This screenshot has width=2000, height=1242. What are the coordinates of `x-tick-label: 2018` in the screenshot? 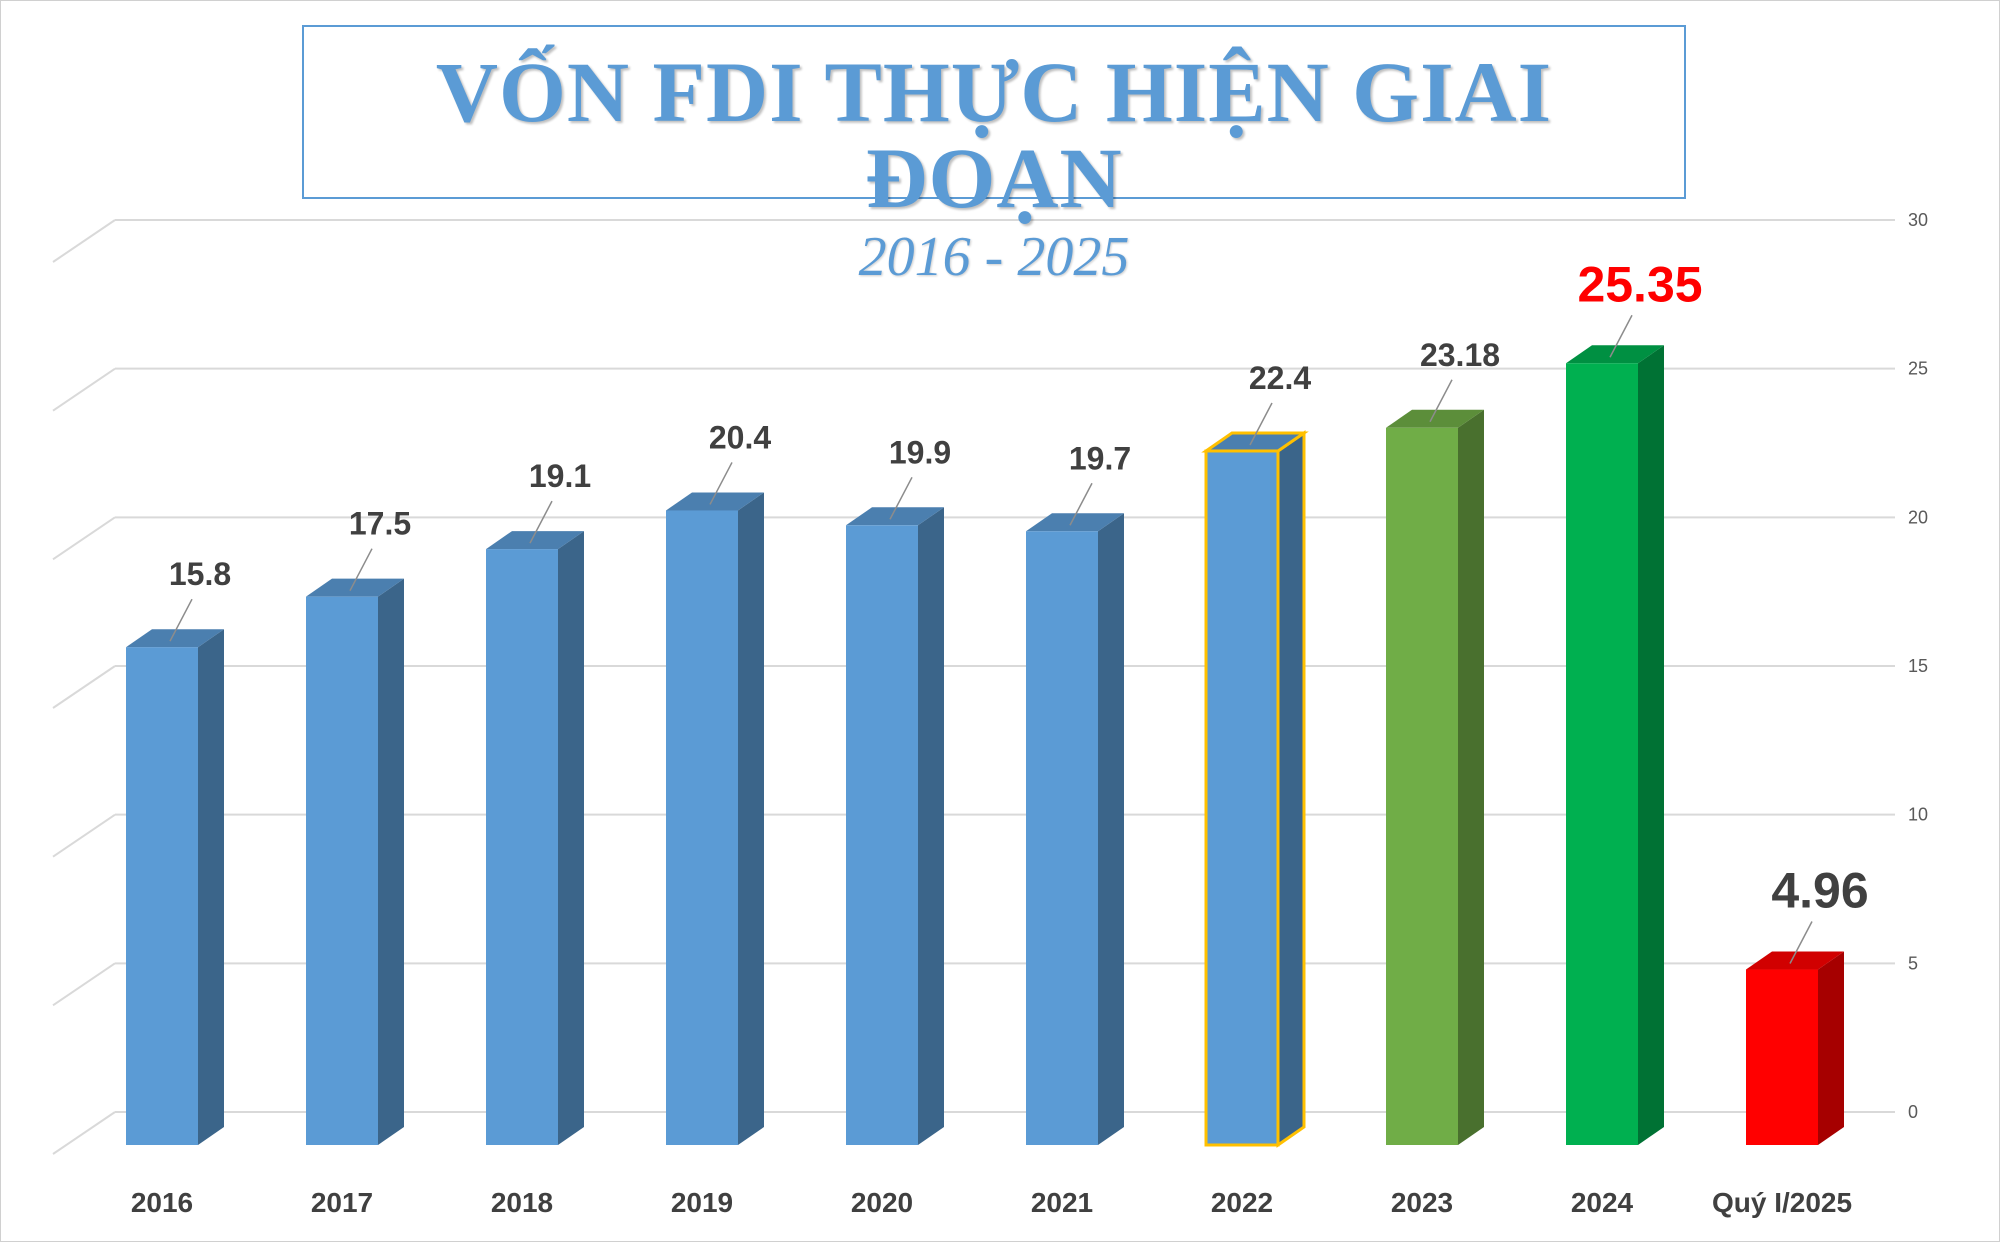 It's located at (522, 1202).